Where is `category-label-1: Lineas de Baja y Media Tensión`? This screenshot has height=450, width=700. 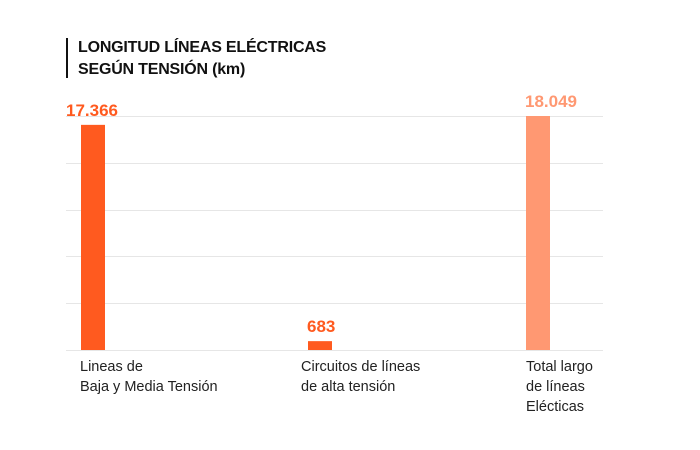 category-label-1: Lineas de Baja y Media Tensión is located at coordinates (149, 377).